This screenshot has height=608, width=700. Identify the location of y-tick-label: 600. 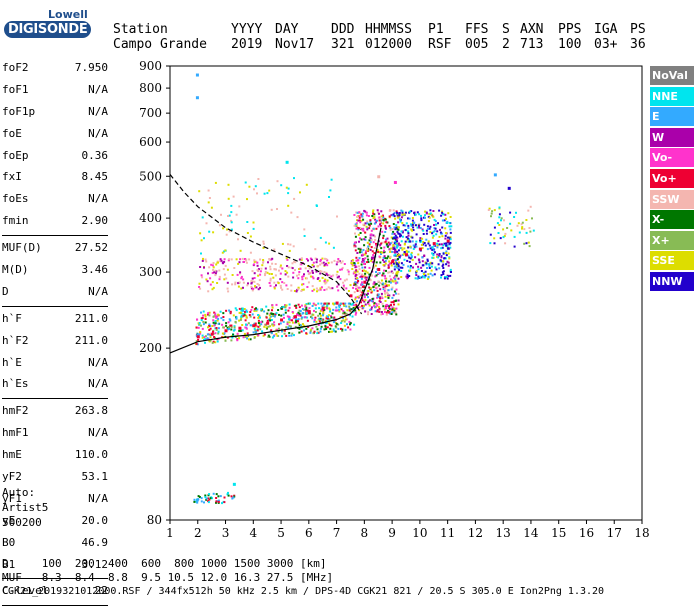
(150, 142).